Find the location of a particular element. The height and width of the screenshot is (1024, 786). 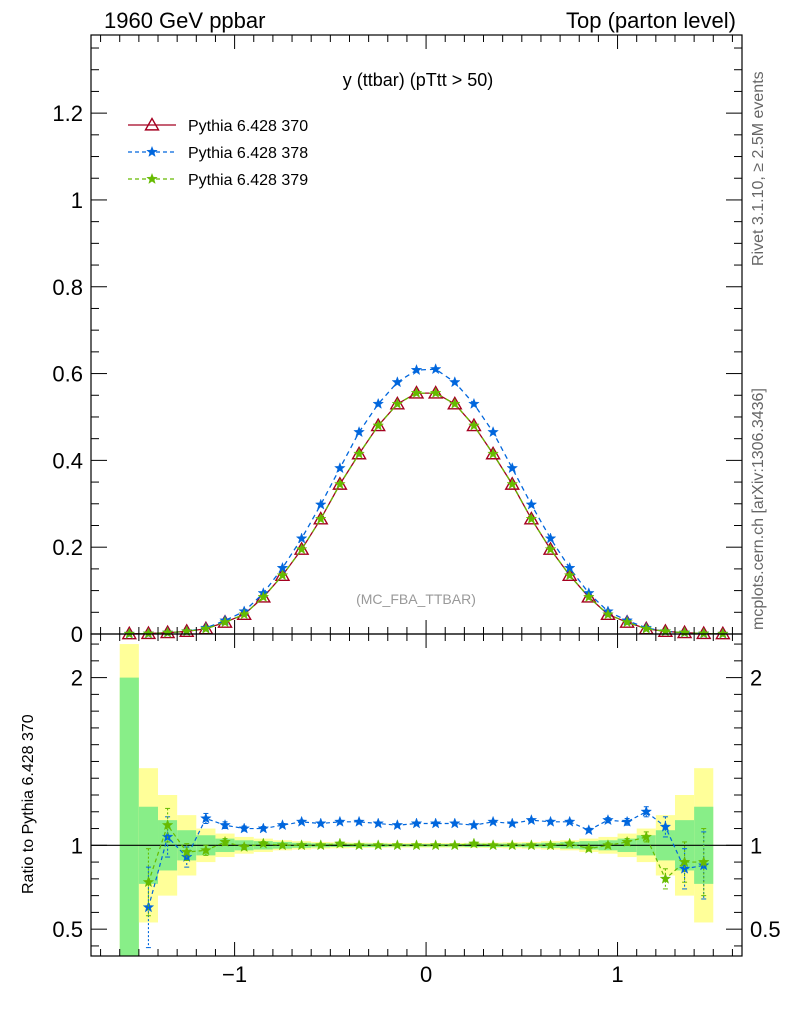

ratio-y-tick-label-left: 0.5 is located at coordinates (67, 929).